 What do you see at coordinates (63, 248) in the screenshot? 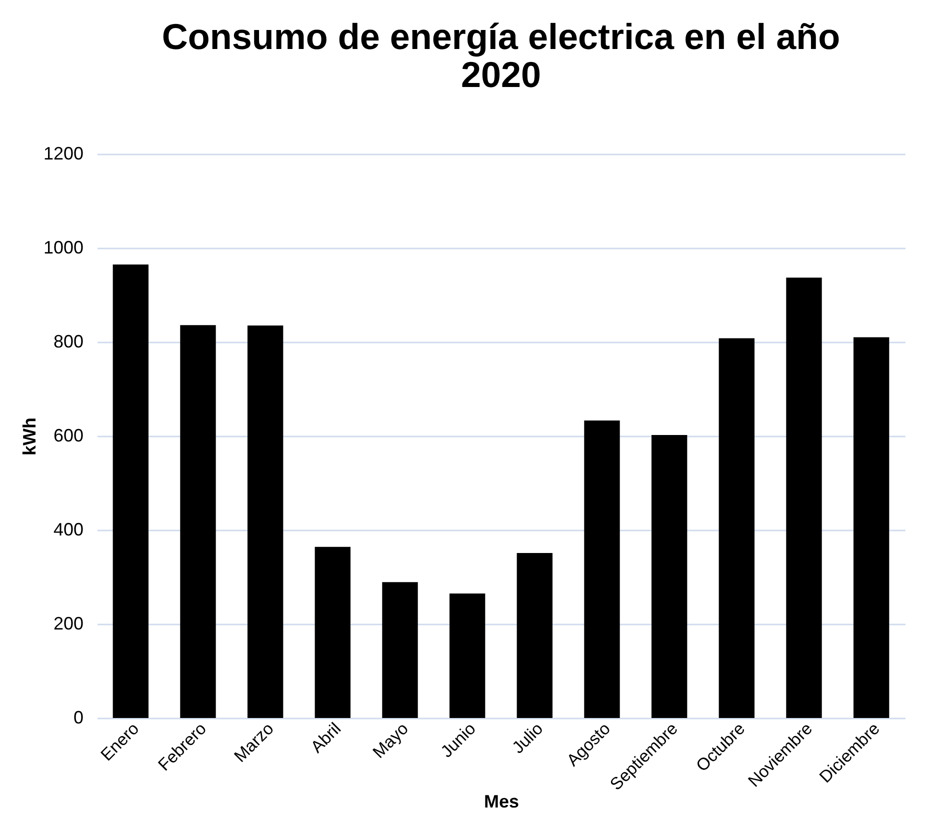
I see `y-tick-label: 1000` at bounding box center [63, 248].